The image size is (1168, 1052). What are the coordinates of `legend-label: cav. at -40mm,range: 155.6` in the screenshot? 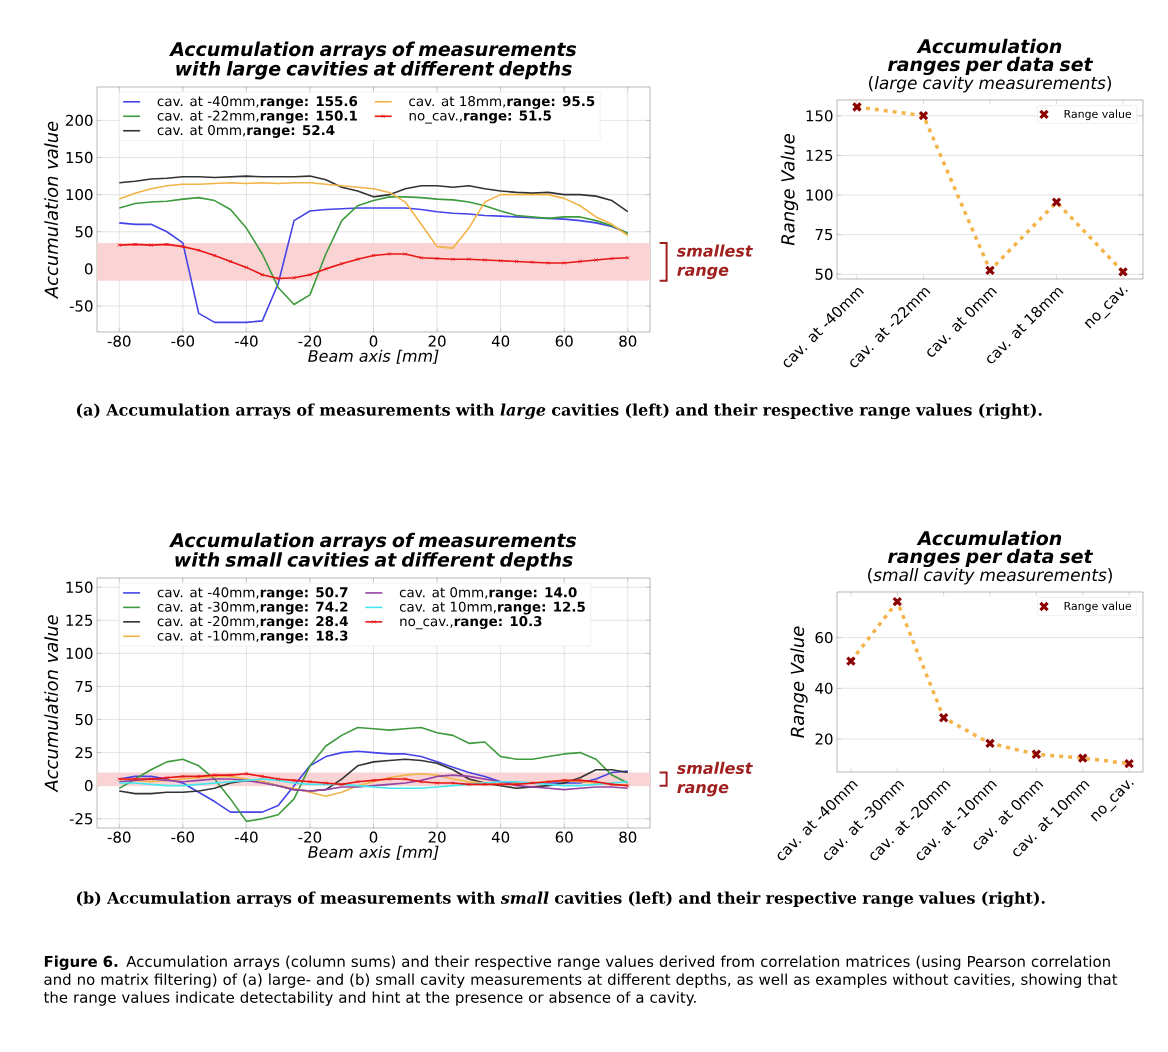 It's located at (257, 102).